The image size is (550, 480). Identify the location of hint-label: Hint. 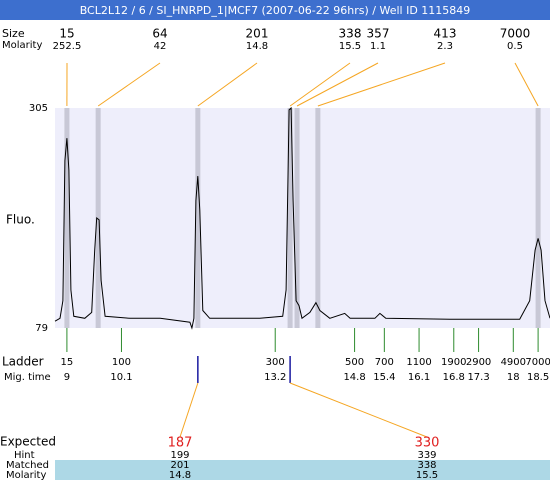
(24, 455).